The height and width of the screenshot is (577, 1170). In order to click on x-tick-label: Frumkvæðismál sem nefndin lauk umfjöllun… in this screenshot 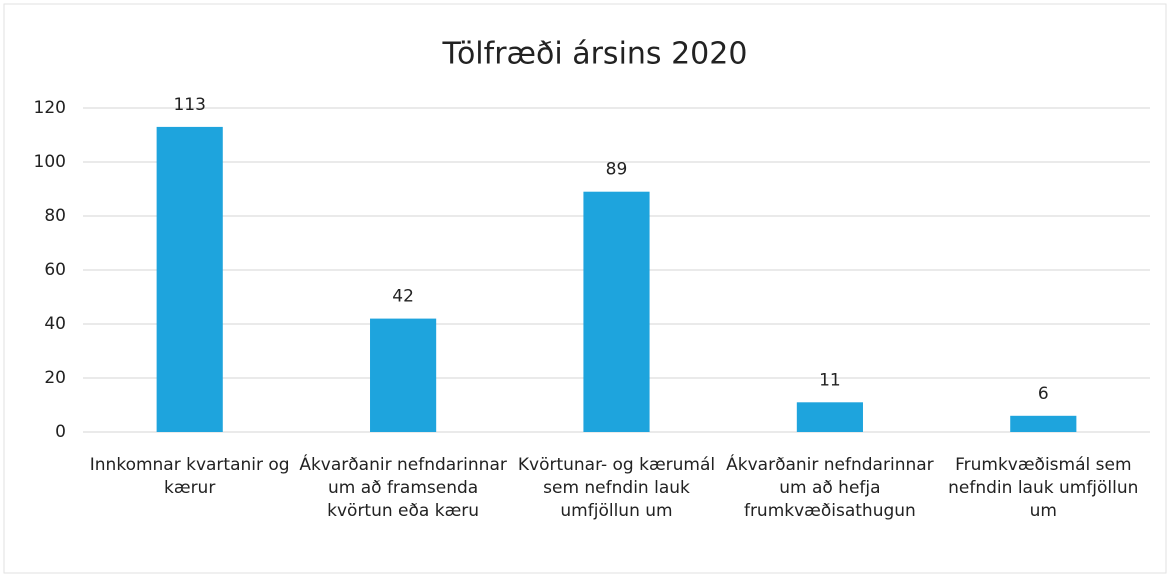, I will do `click(1043, 488)`.